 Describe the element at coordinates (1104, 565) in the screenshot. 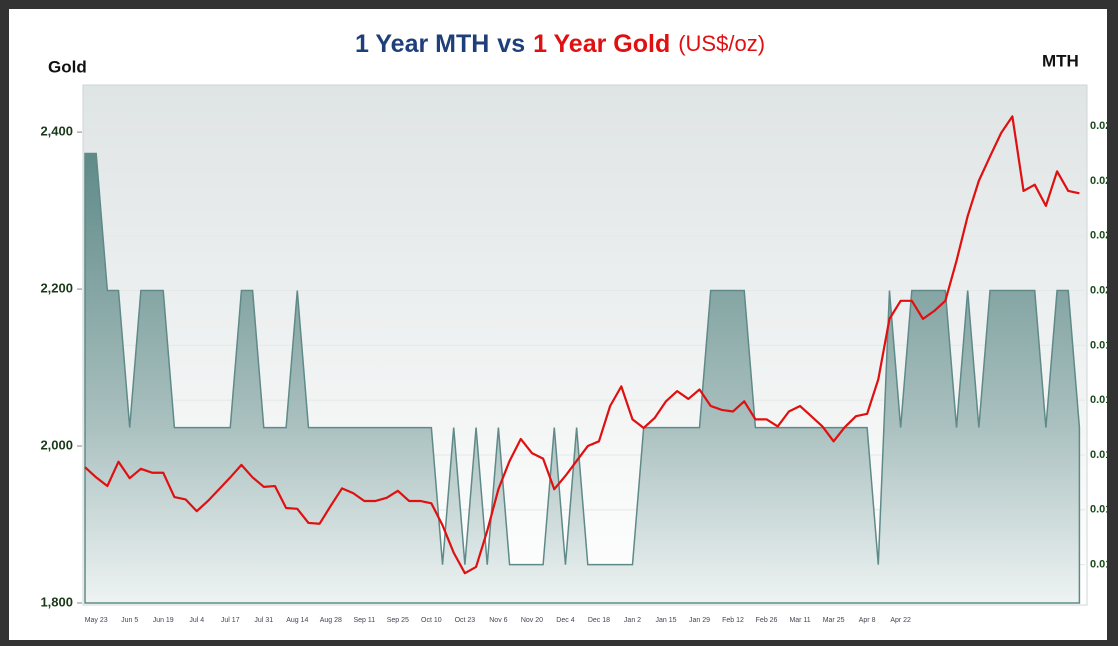

I see `y2-tick-label: 0.010` at that location.